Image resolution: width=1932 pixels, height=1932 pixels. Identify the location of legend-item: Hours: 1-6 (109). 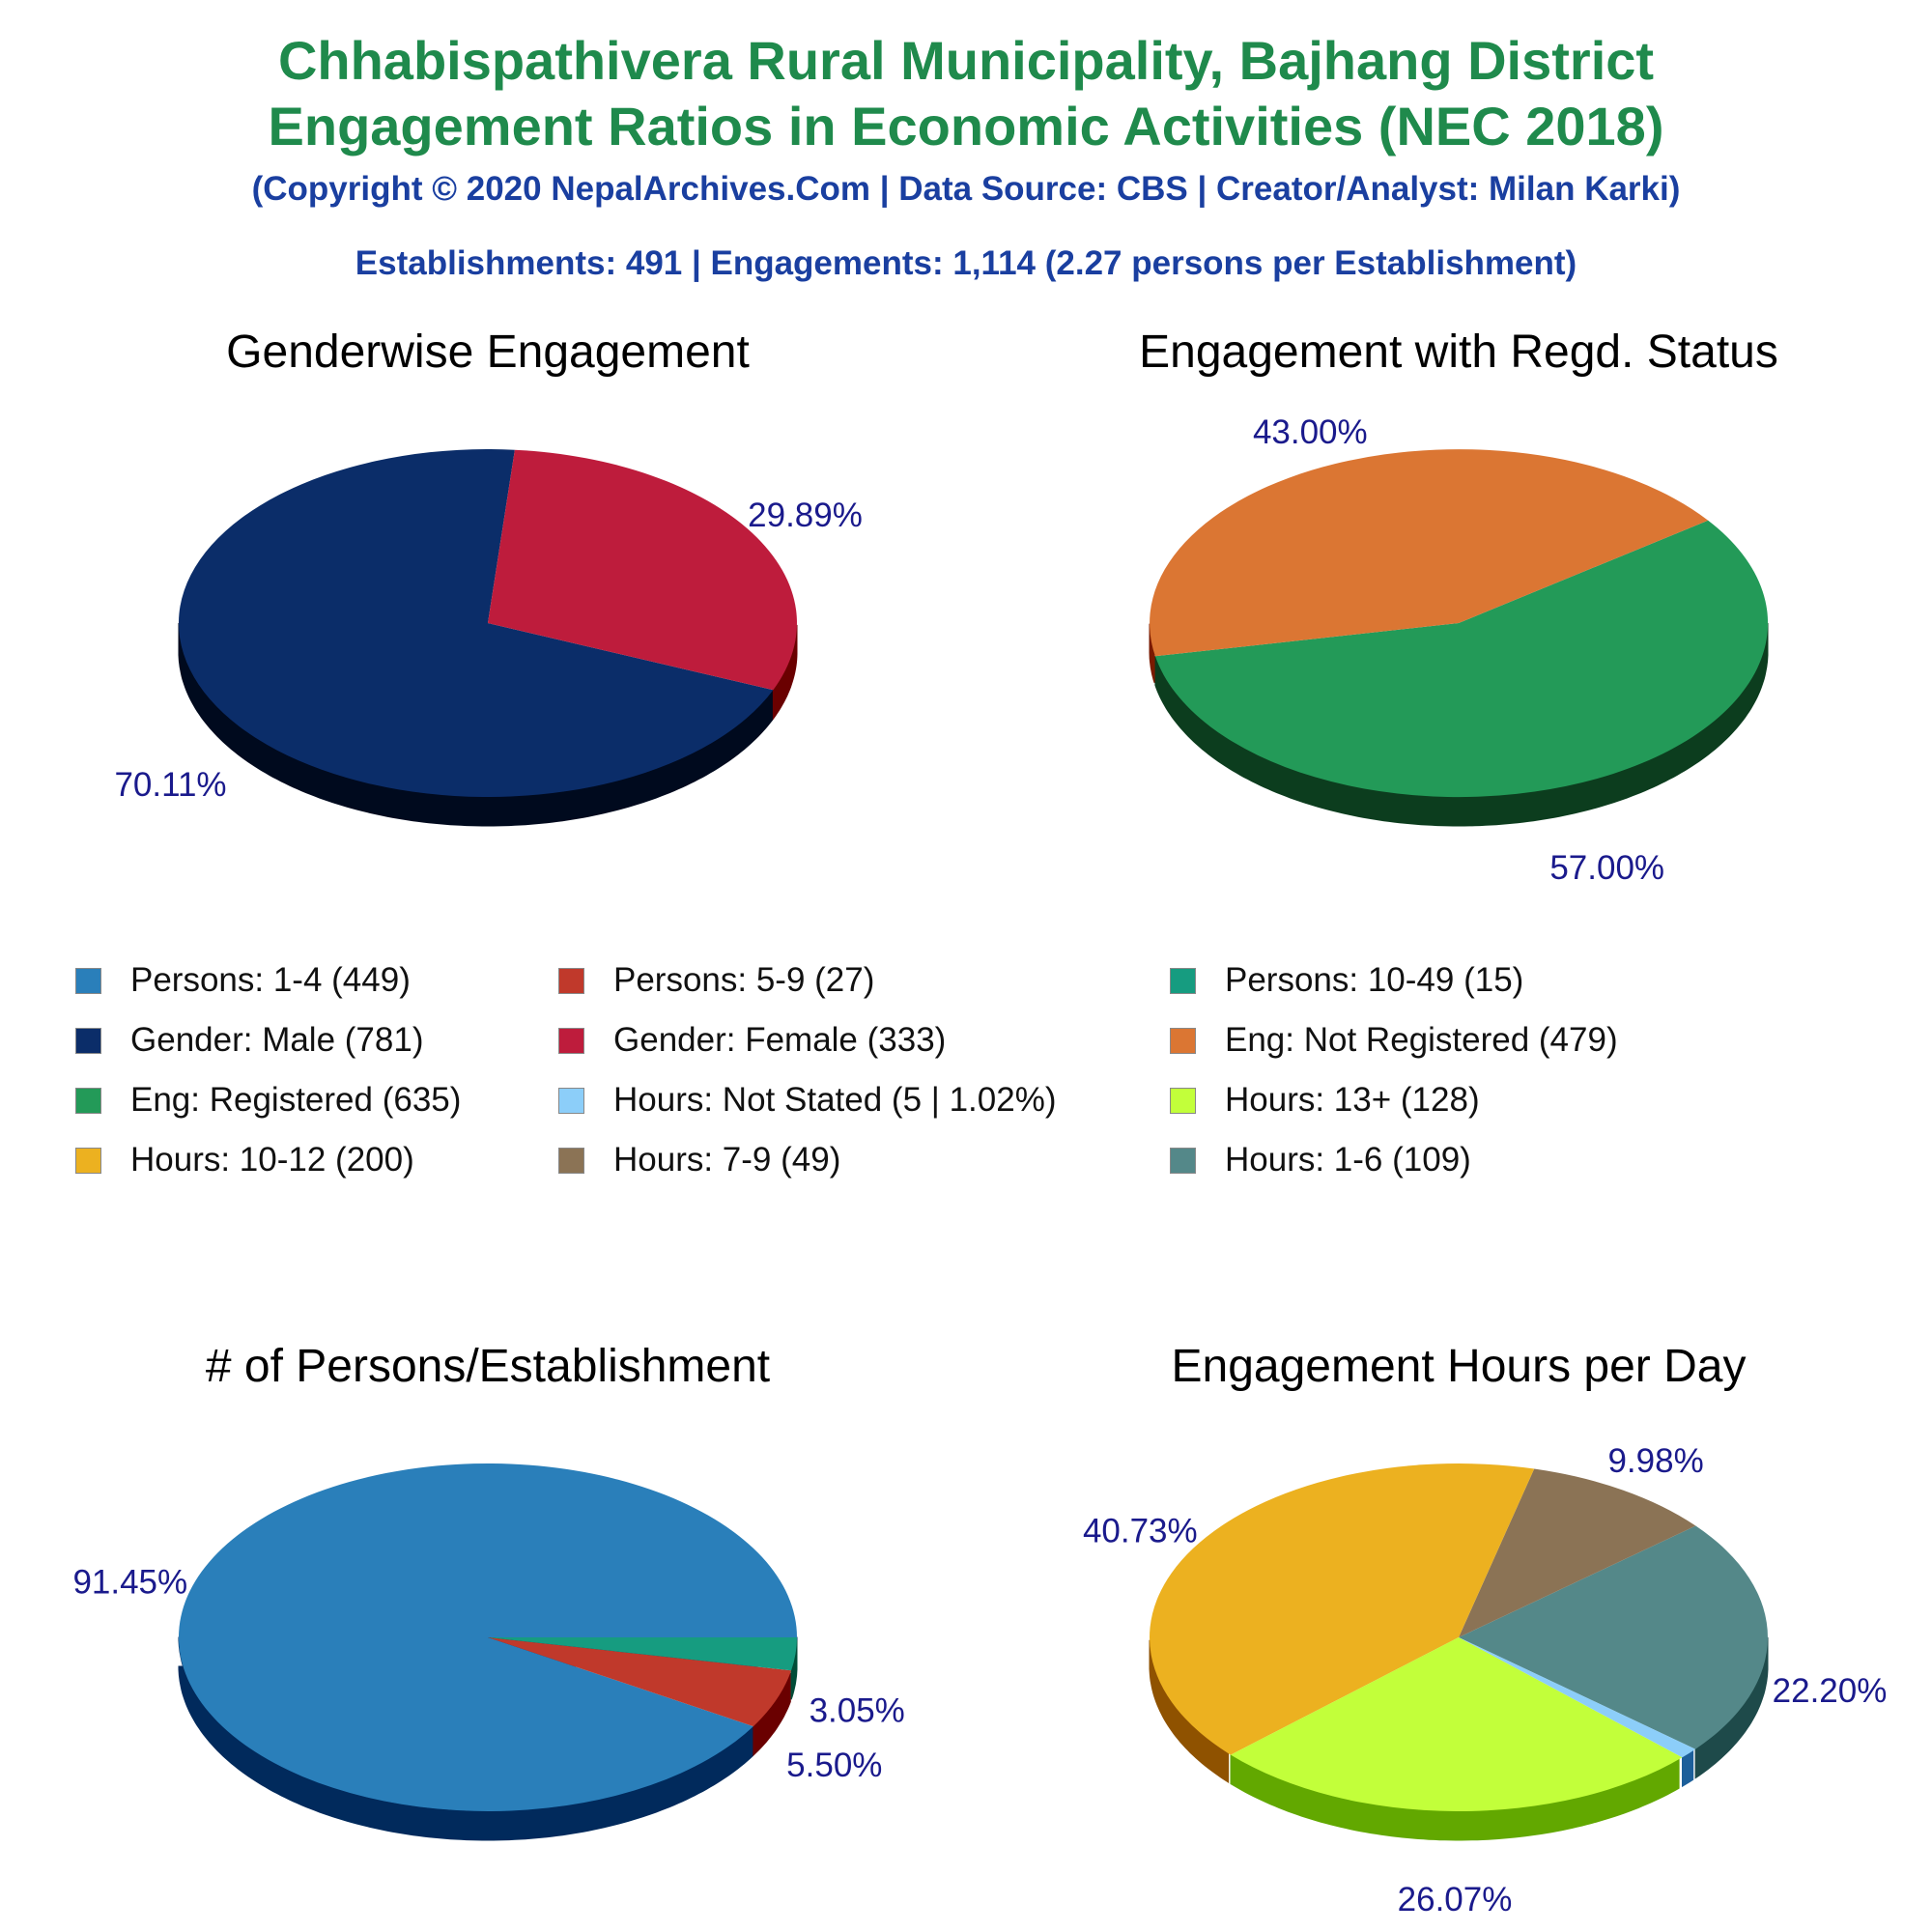
(1320, 1160).